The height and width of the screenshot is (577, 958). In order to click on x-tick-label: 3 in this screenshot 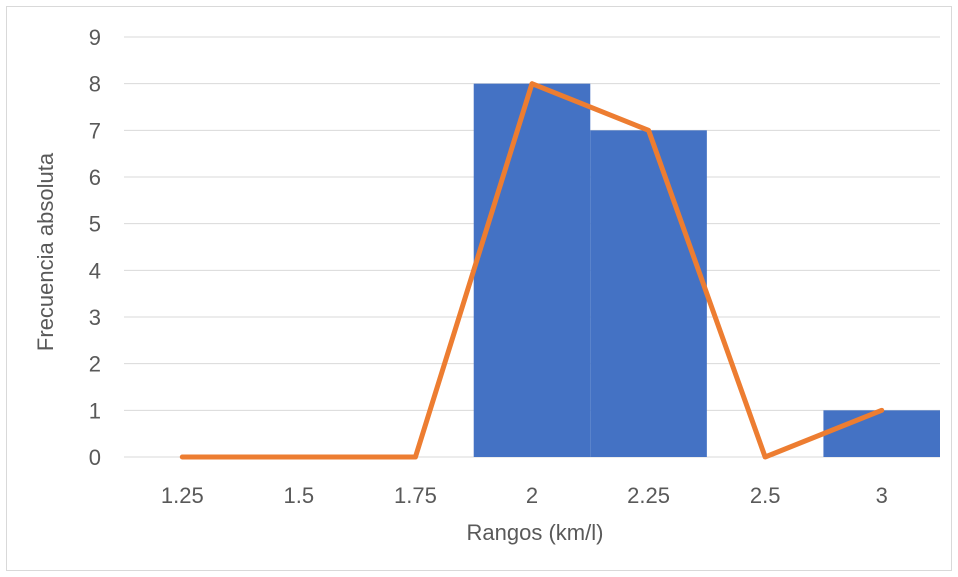, I will do `click(882, 495)`.